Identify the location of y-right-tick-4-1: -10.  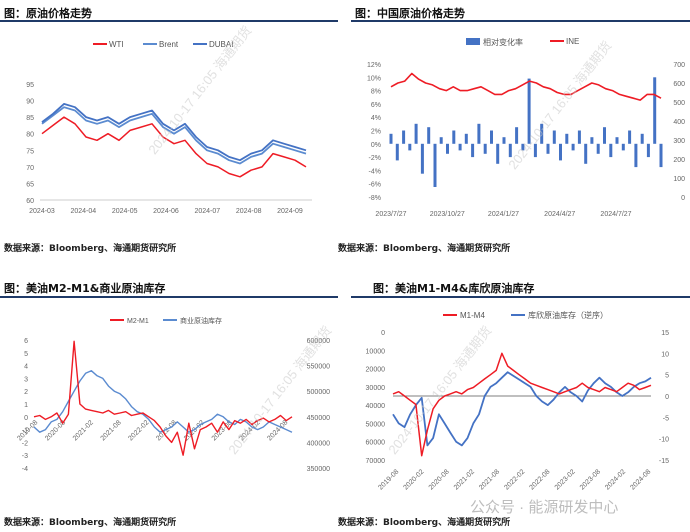
(664, 440).